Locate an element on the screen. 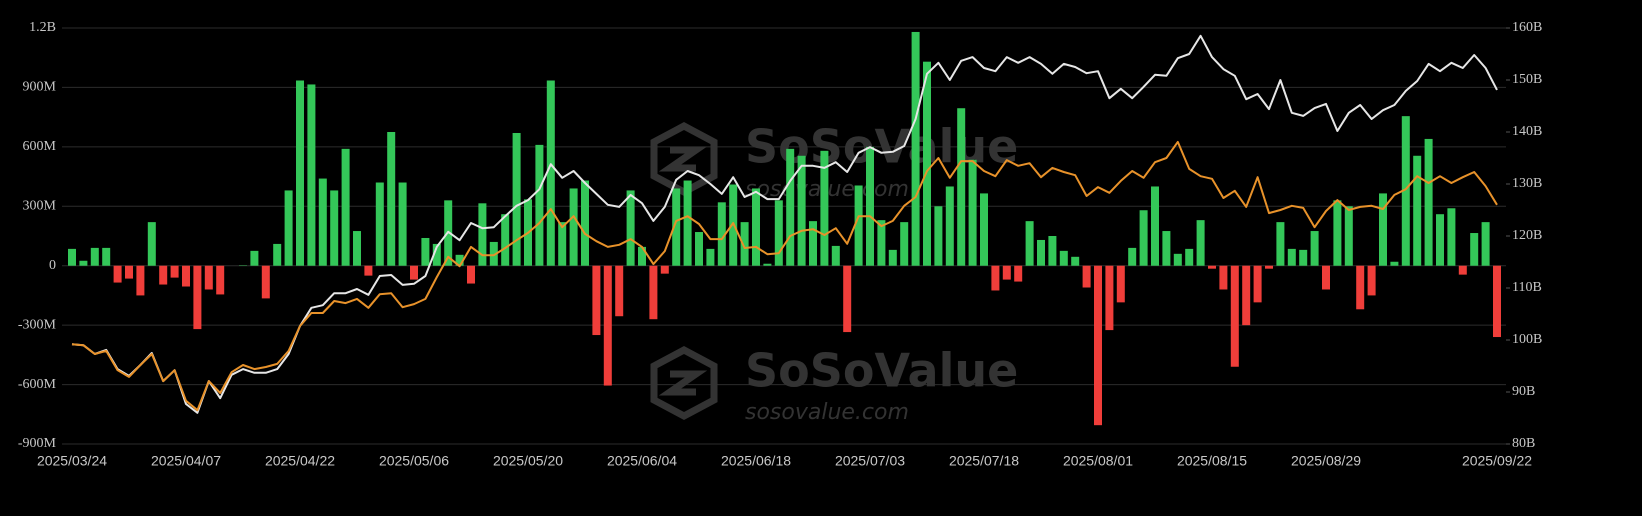 Image resolution: width=1642 pixels, height=516 pixels. x-tick-label: 2025/06/04 is located at coordinates (642, 461).